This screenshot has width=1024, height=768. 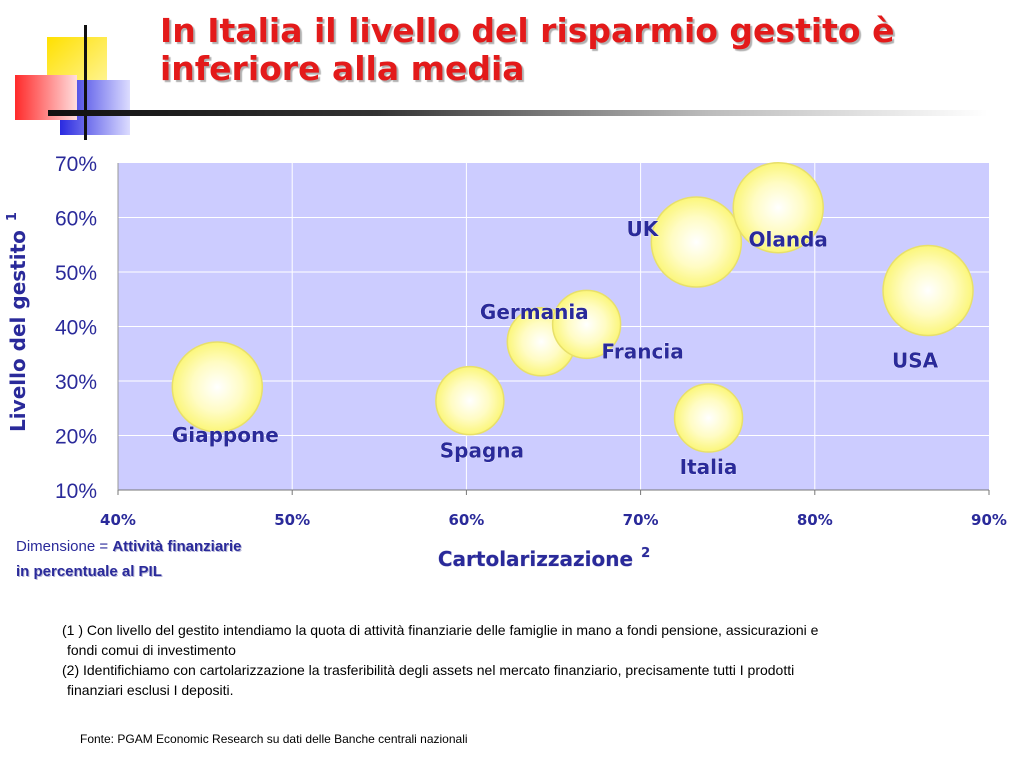 What do you see at coordinates (76, 273) in the screenshot?
I see `y-tick-label: 50%` at bounding box center [76, 273].